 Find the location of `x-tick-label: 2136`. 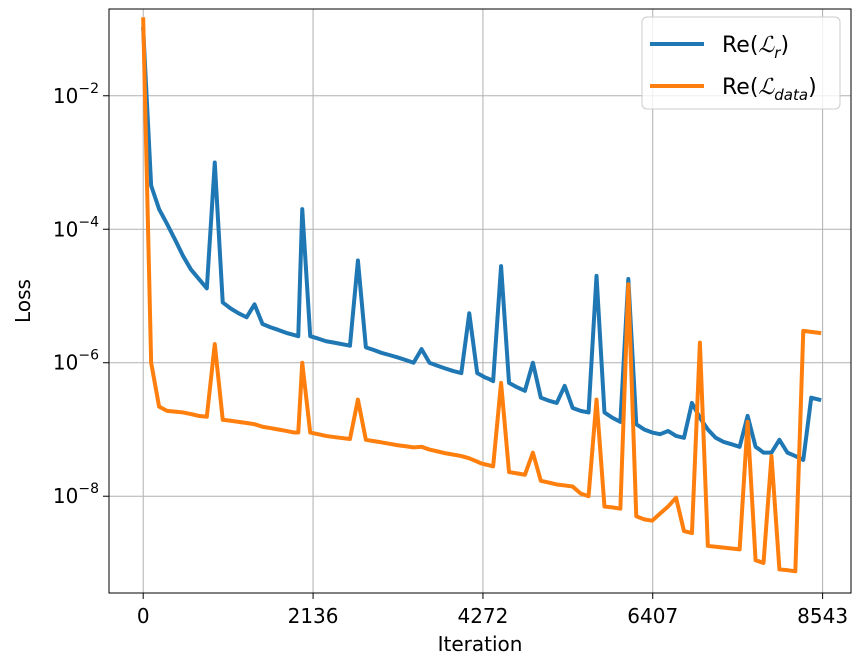

x-tick-label: 2136 is located at coordinates (313, 616).